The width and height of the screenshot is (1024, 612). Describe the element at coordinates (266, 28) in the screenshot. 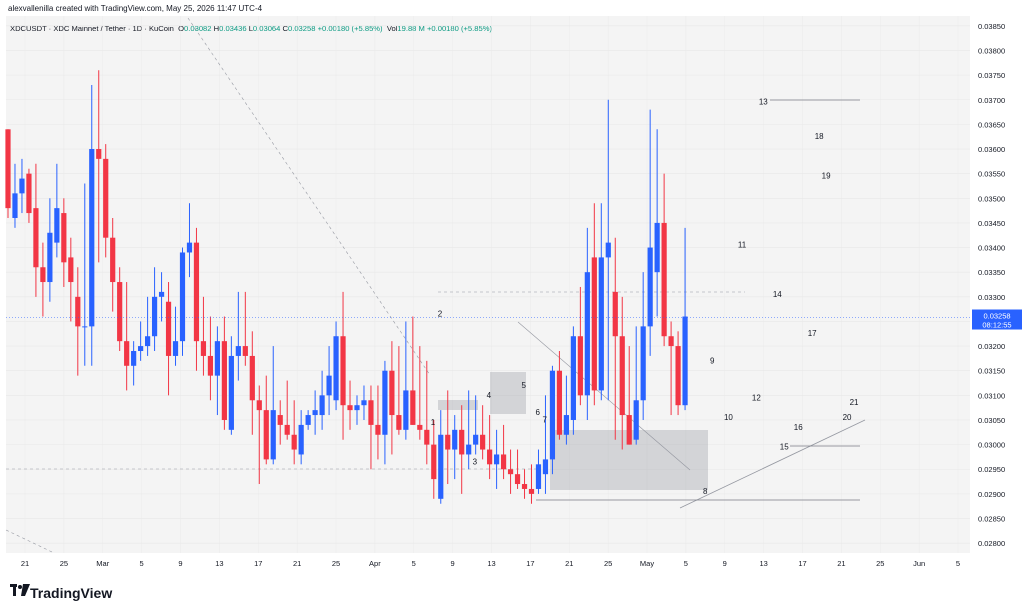

I see `low-value: 0.03064` at that location.